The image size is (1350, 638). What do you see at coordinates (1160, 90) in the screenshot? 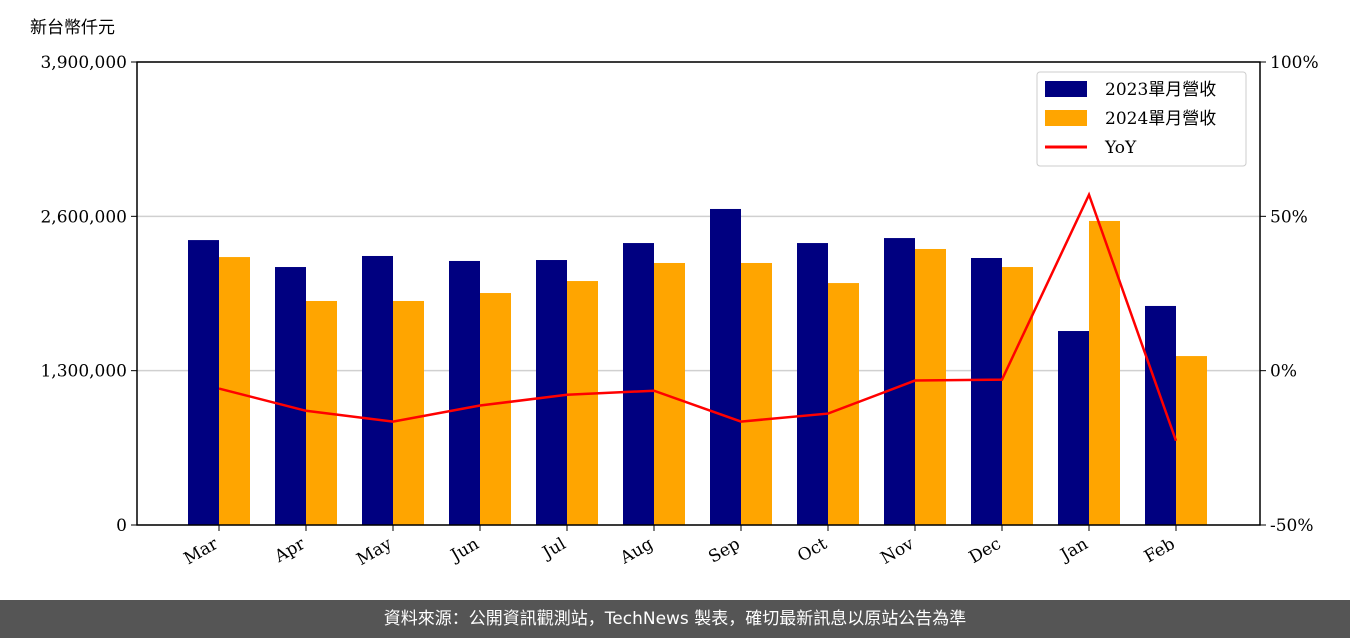
I see `legend-label: 2023單月營收` at bounding box center [1160, 90].